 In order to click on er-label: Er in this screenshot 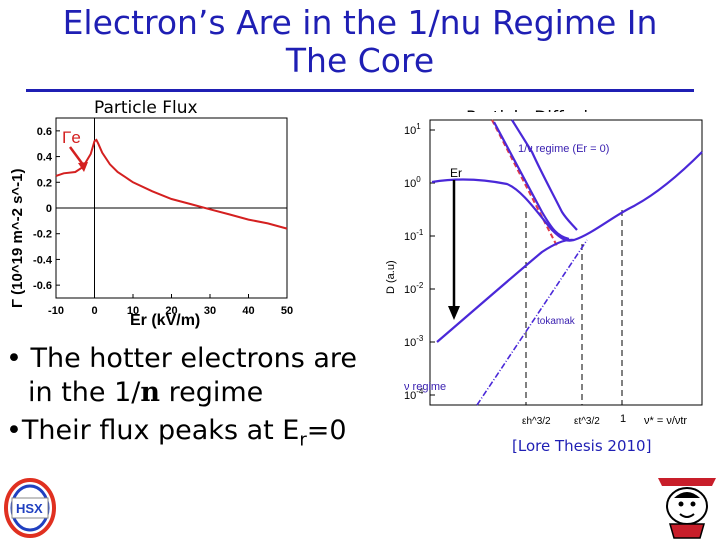, I will do `click(456, 173)`.